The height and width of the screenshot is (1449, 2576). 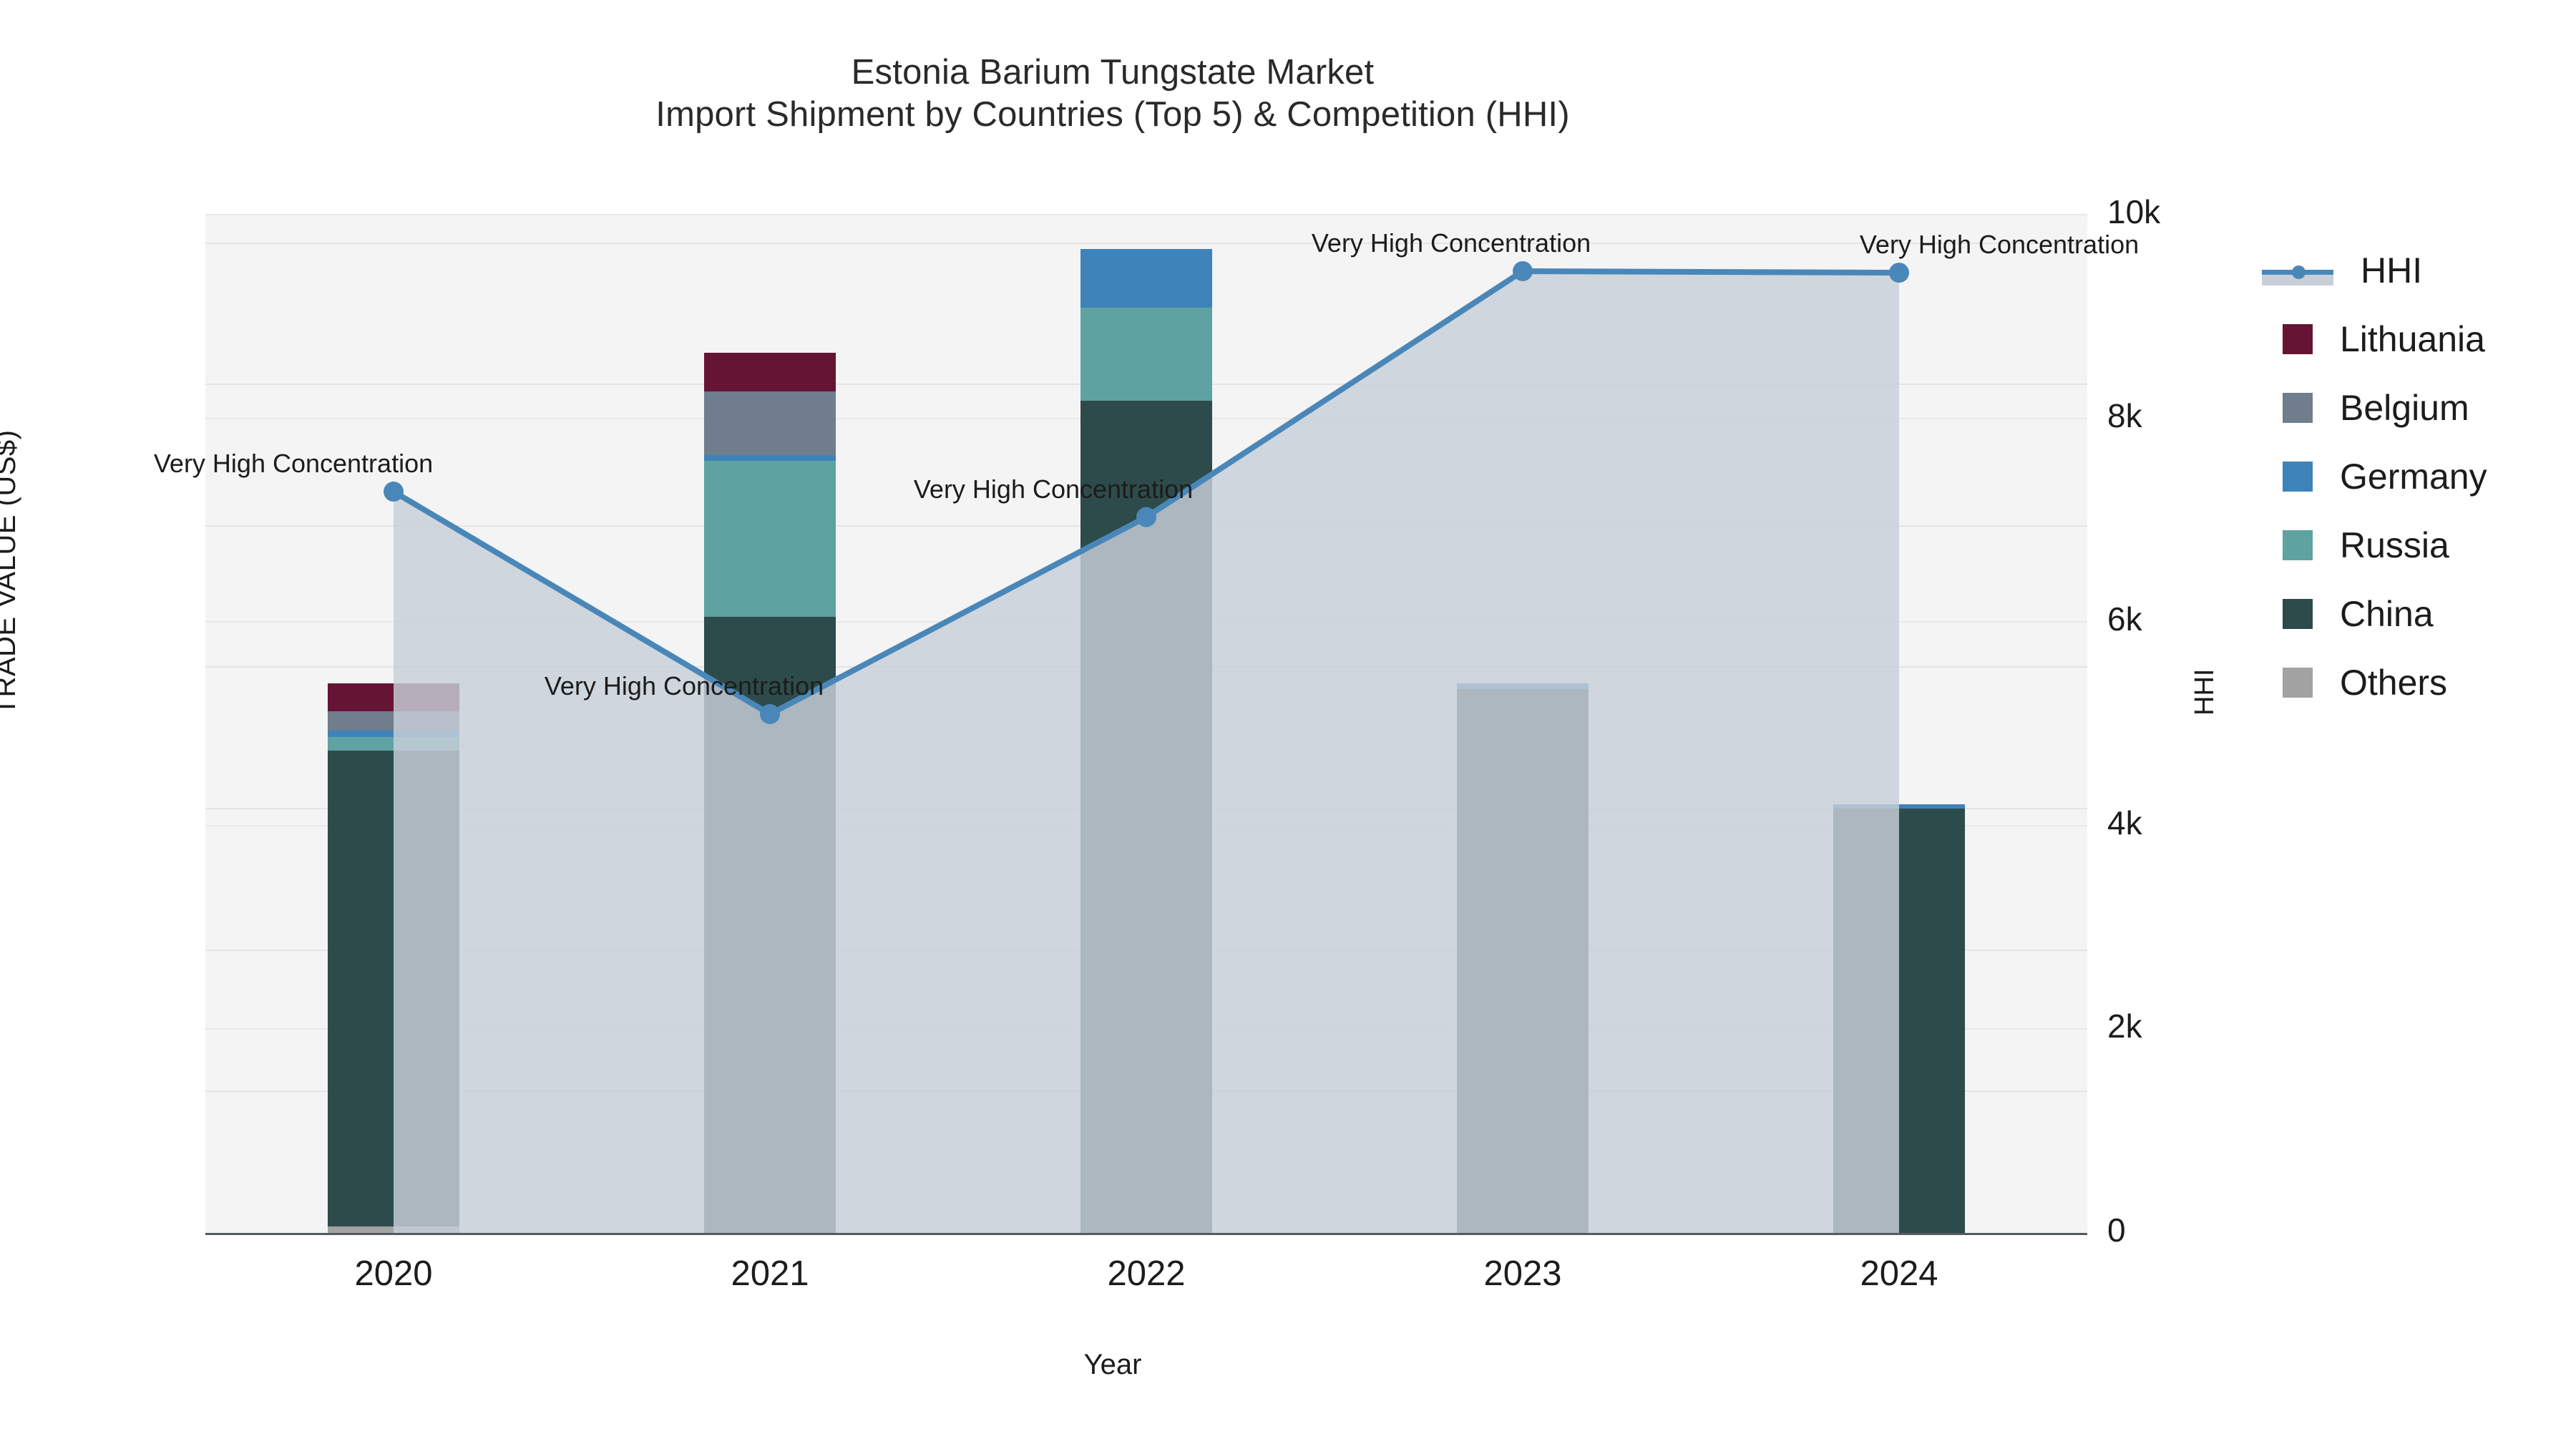 I want to click on legend-swatch-germany, so click(x=2298, y=477).